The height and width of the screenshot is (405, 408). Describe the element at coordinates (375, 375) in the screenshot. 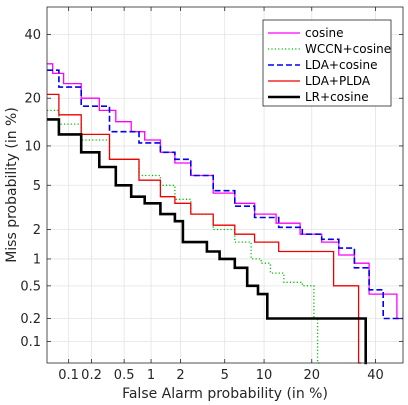

I see `x-tick-label: 40` at that location.